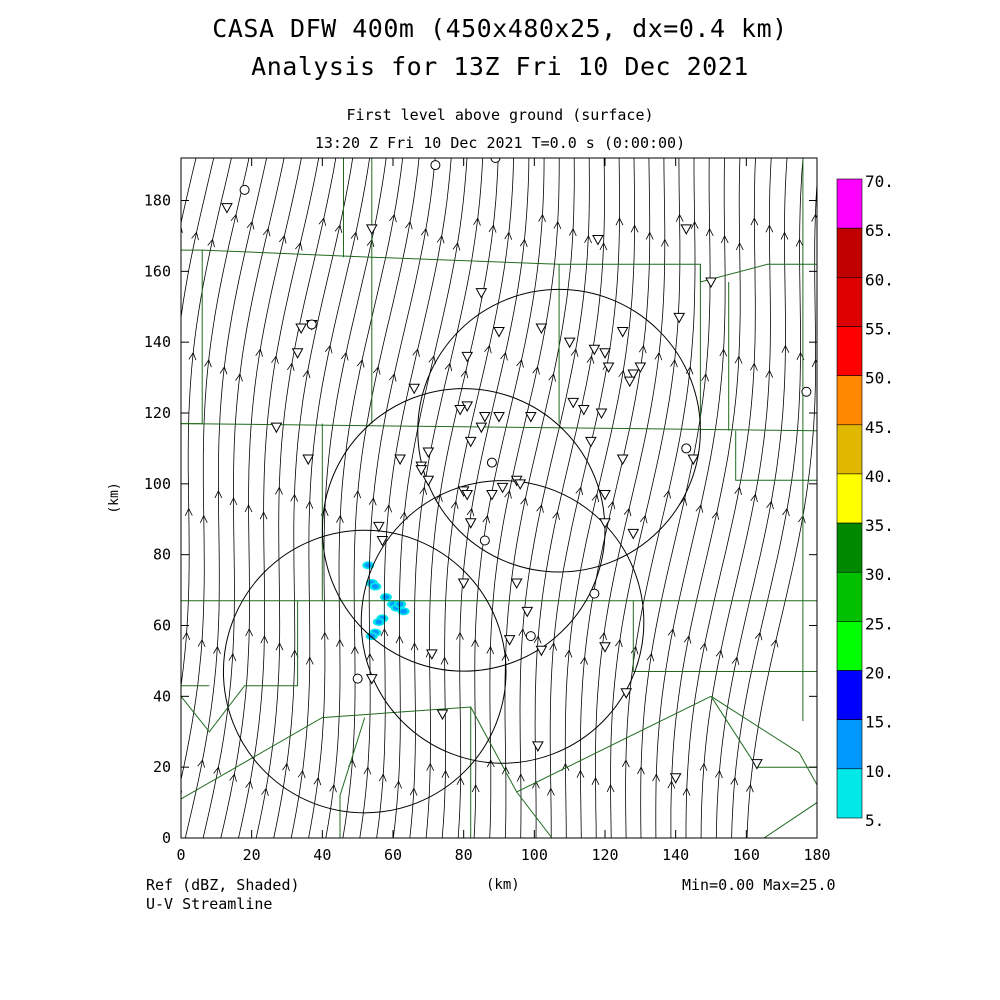 The width and height of the screenshot is (1000, 1000). Describe the element at coordinates (879, 623) in the screenshot. I see `colorbar-label: 25.` at that location.